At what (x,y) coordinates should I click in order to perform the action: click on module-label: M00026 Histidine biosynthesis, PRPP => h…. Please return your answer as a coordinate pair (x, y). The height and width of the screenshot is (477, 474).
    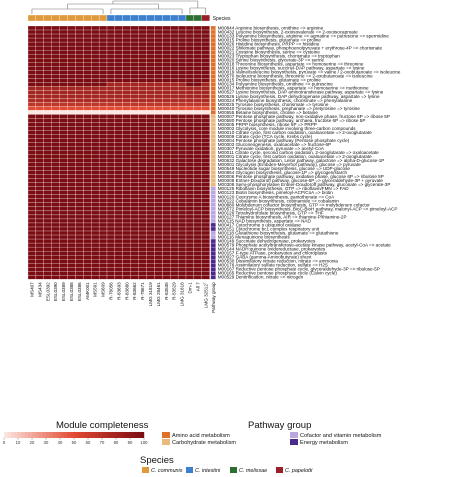
    Looking at the image, I should click on (269, 44).